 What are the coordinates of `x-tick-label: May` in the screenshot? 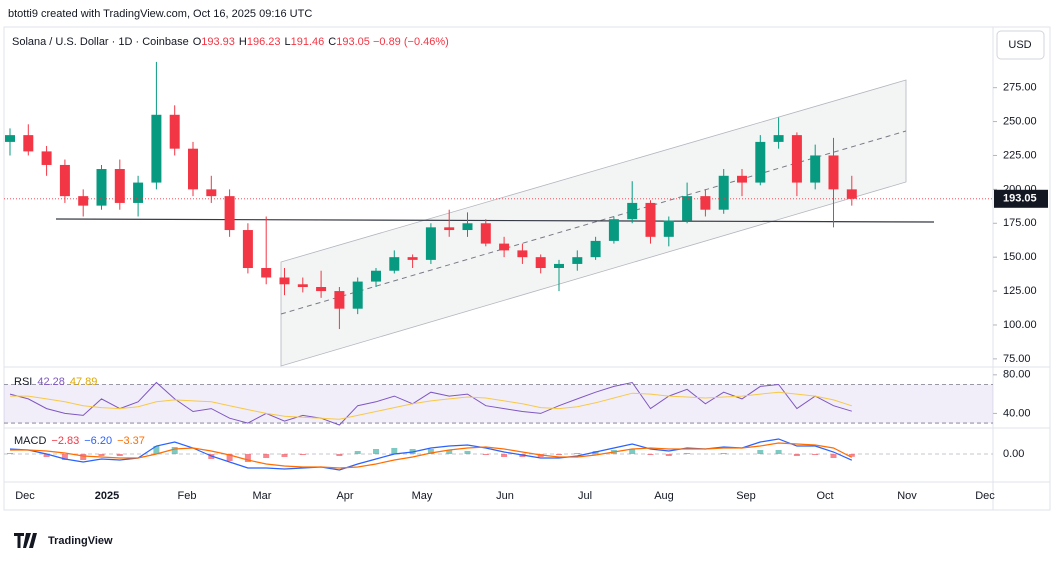 It's located at (422, 496).